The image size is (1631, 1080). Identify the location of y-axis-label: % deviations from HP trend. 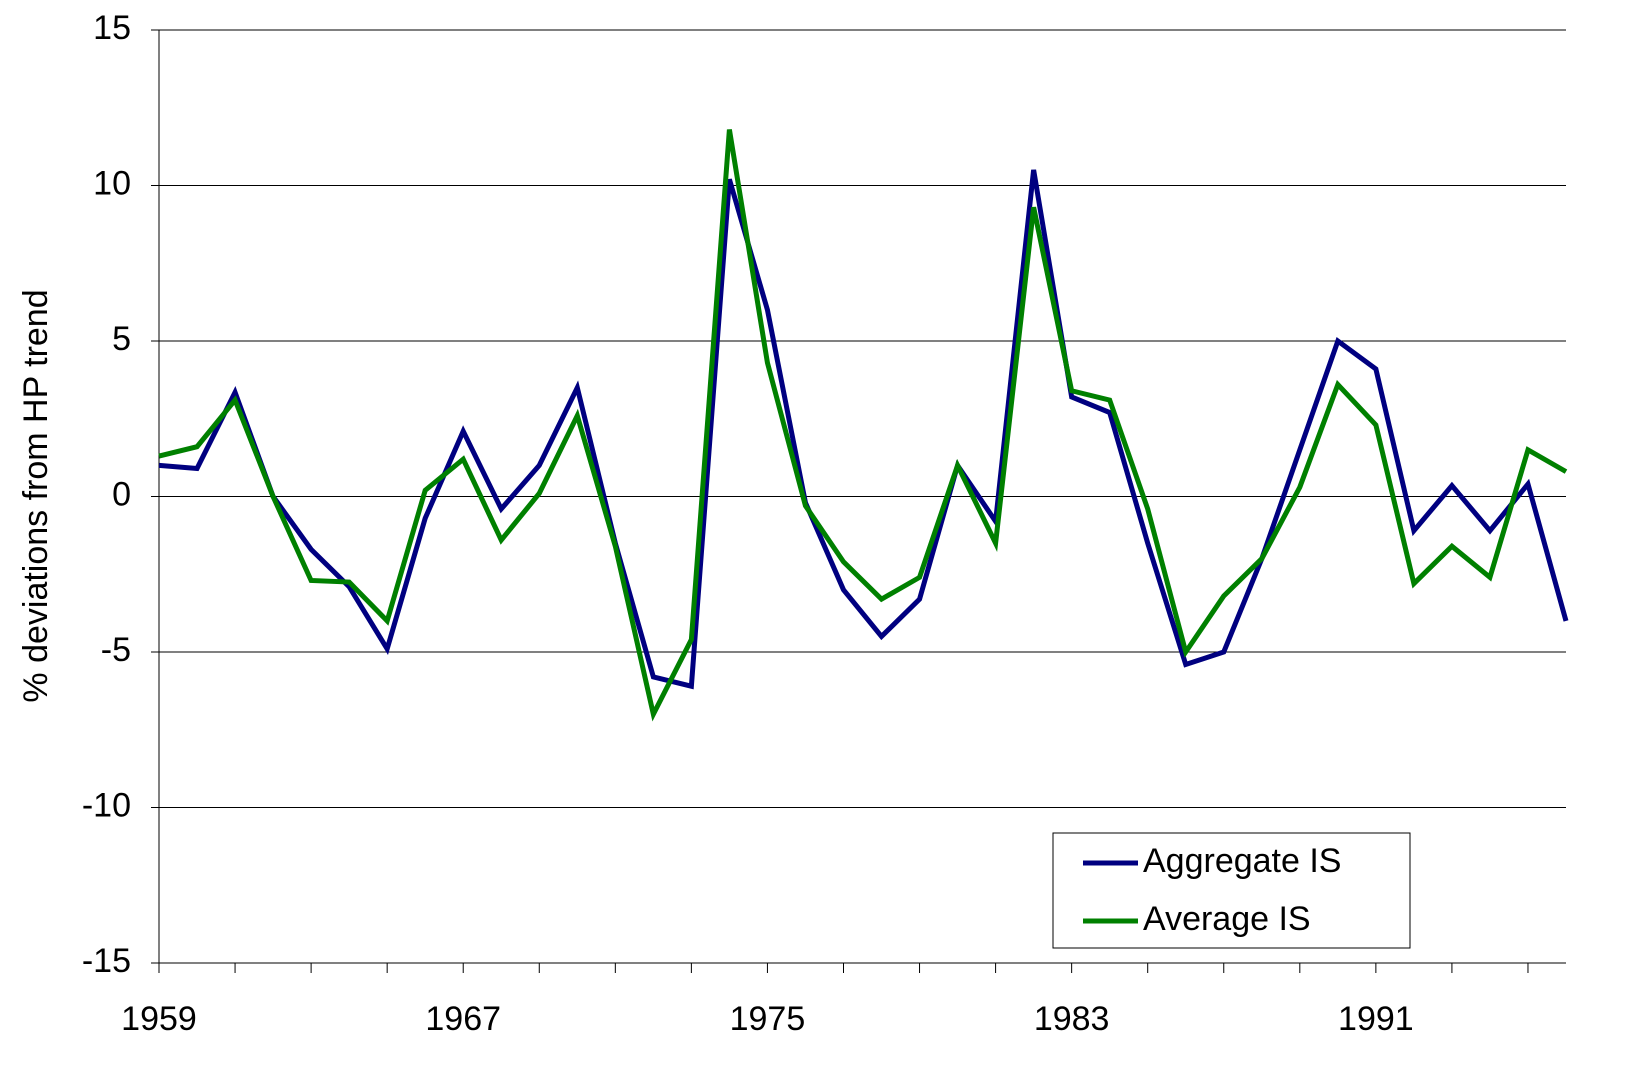
(36, 495).